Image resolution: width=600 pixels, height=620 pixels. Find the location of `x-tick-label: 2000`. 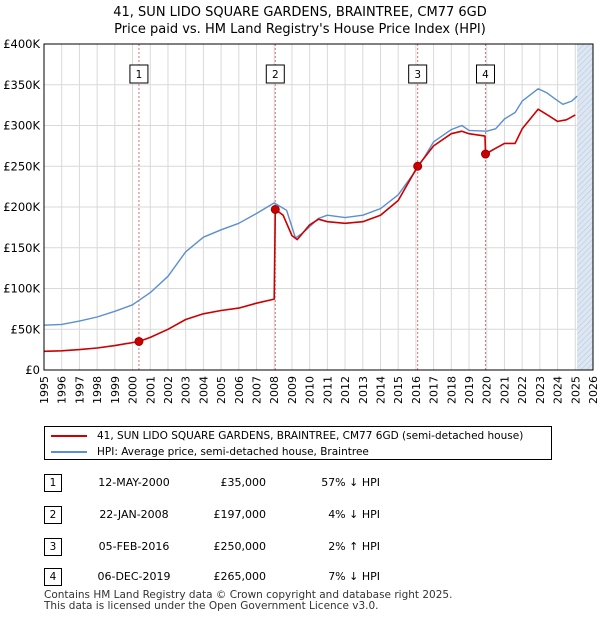

x-tick-label: 2000 is located at coordinates (133, 390).